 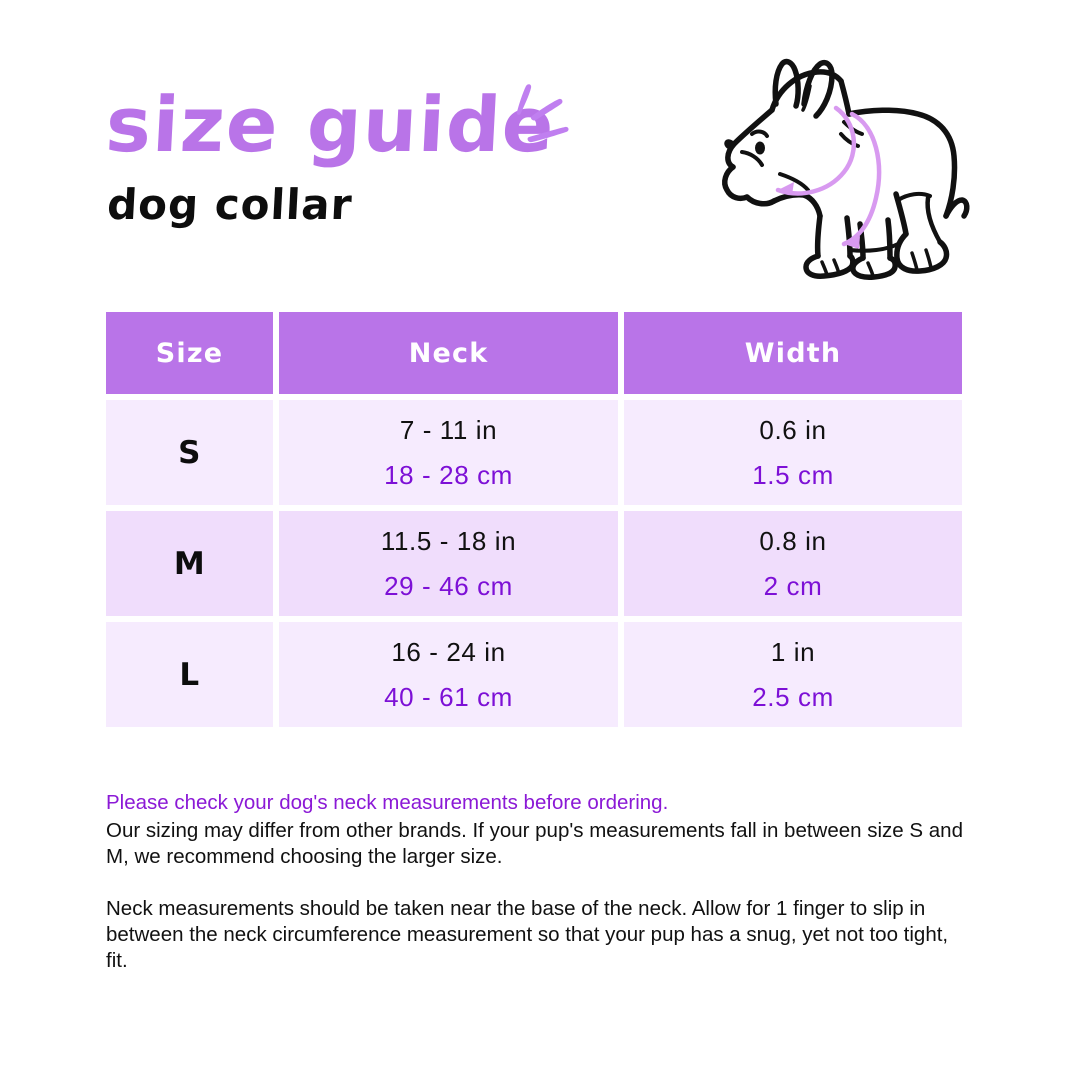 I want to click on note-spacer, so click(x=539, y=883).